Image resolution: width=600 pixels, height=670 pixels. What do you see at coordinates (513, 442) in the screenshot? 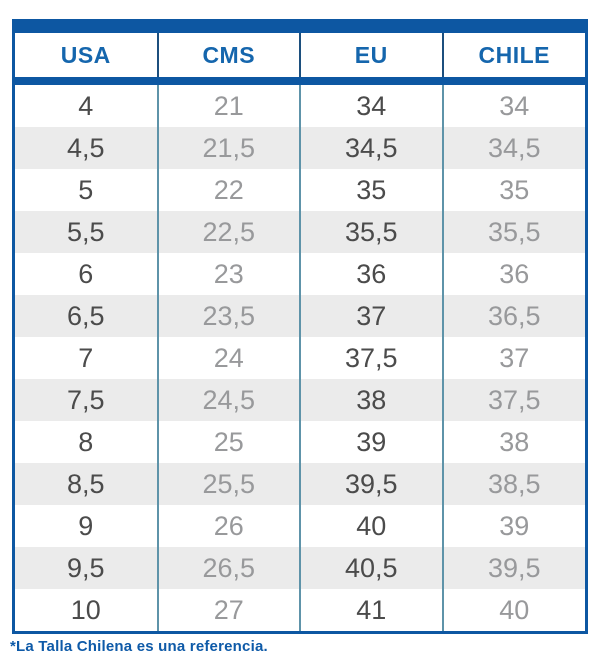
I see `size-cell-chile: 38` at bounding box center [513, 442].